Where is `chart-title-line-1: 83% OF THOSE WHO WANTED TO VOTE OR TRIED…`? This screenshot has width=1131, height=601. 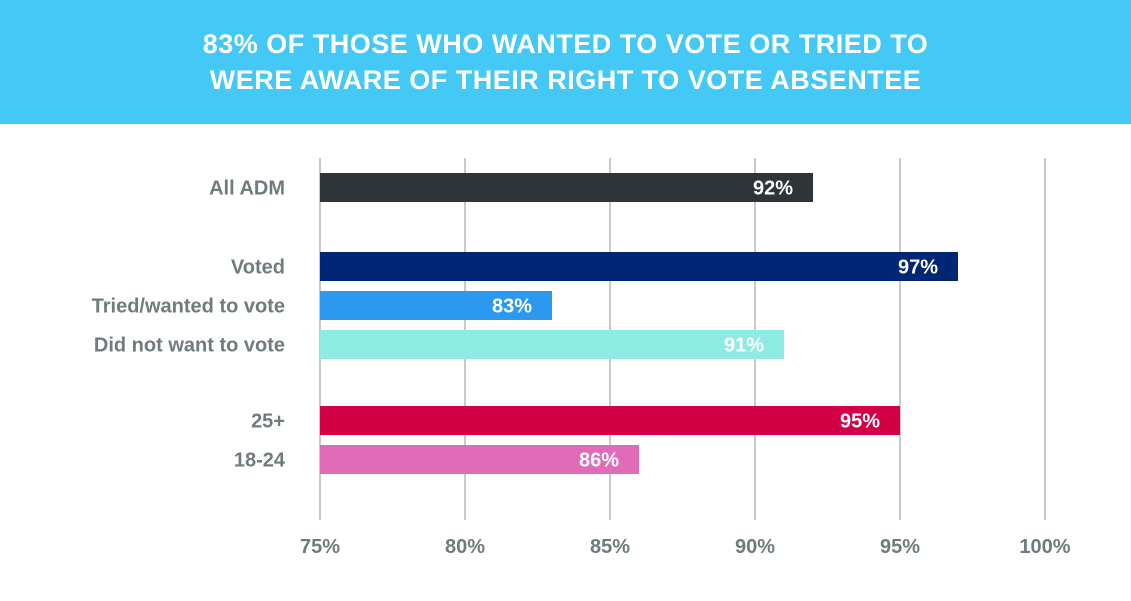 chart-title-line-1: 83% OF THOSE WHO WANTED TO VOTE OR TRIED… is located at coordinates (565, 44).